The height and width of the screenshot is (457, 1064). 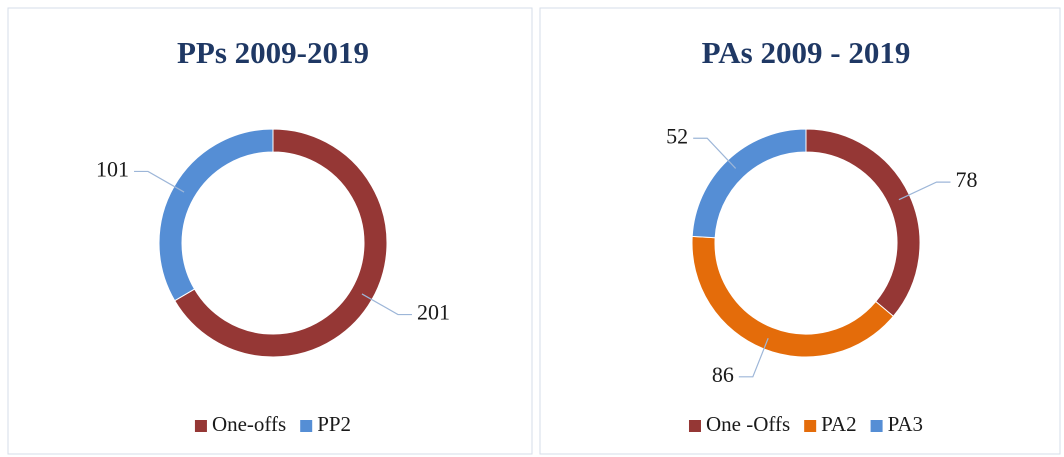 What do you see at coordinates (748, 424) in the screenshot?
I see `legend-label: One -Offs` at bounding box center [748, 424].